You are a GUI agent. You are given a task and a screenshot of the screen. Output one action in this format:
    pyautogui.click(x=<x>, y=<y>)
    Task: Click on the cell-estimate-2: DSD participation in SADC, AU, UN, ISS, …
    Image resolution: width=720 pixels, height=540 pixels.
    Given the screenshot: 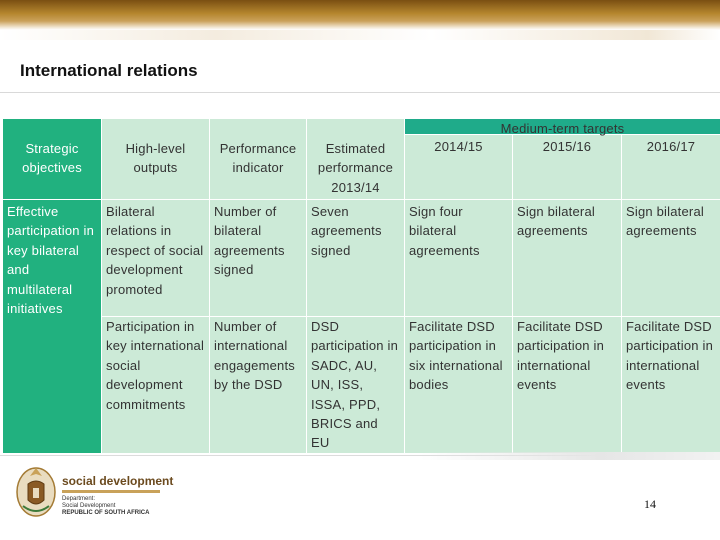 What is the action you would take?
    pyautogui.click(x=355, y=385)
    